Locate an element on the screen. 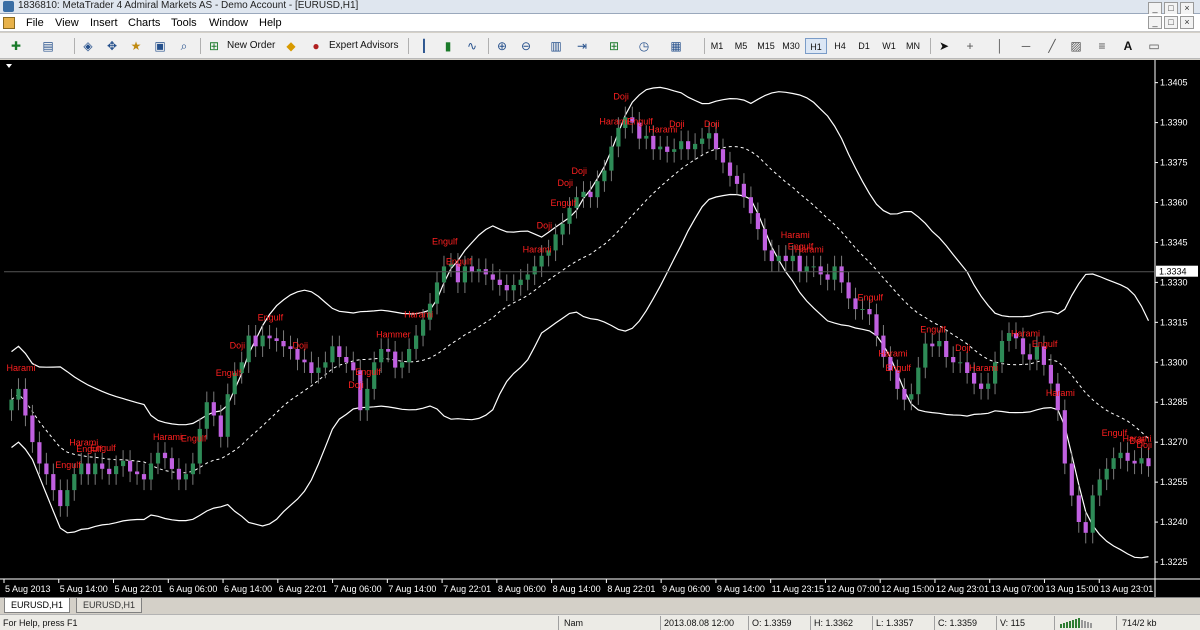 The height and width of the screenshot is (630, 1200). timeframe-h4: H4 is located at coordinates (840, 46).